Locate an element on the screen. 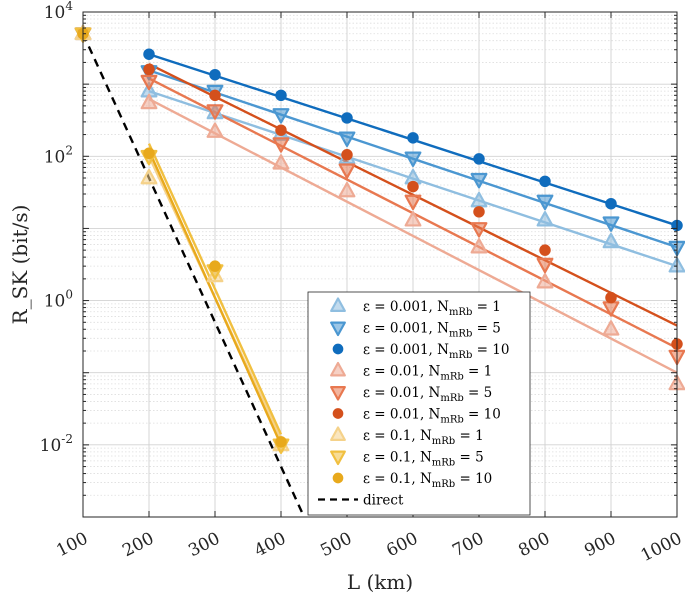 This screenshot has height=600, width=685. y-tick-label: 10² is located at coordinates (58, 155).